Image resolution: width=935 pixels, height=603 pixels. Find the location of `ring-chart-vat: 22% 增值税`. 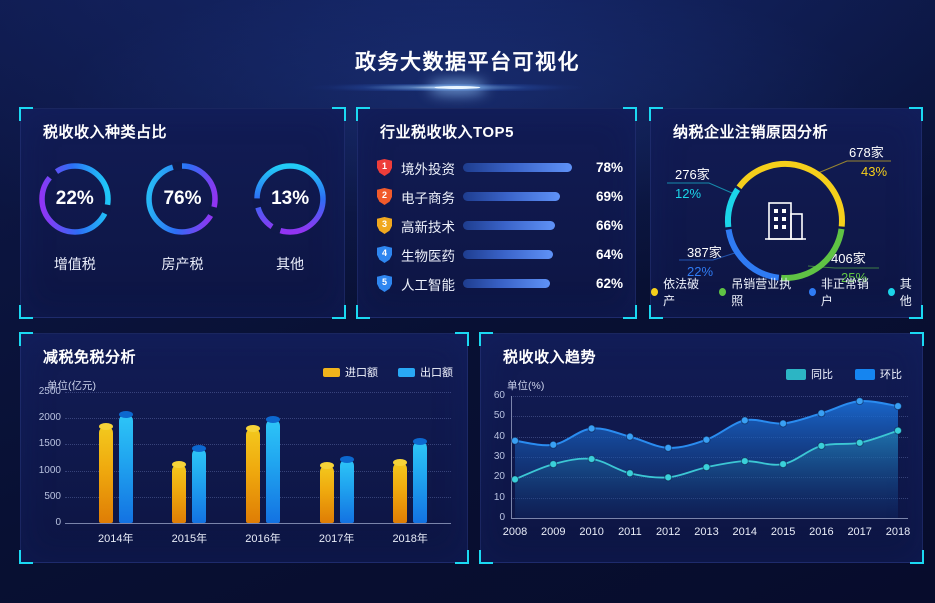

ring-chart-vat: 22% 增值税 is located at coordinates (75, 216).